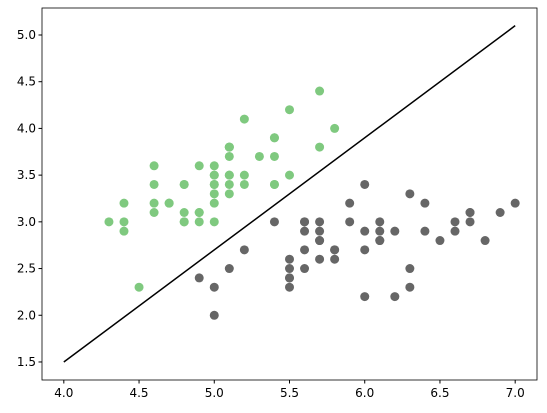 This screenshot has height=413, width=547. Describe the element at coordinates (26, 269) in the screenshot. I see `y-tick-label: 2.5` at that location.